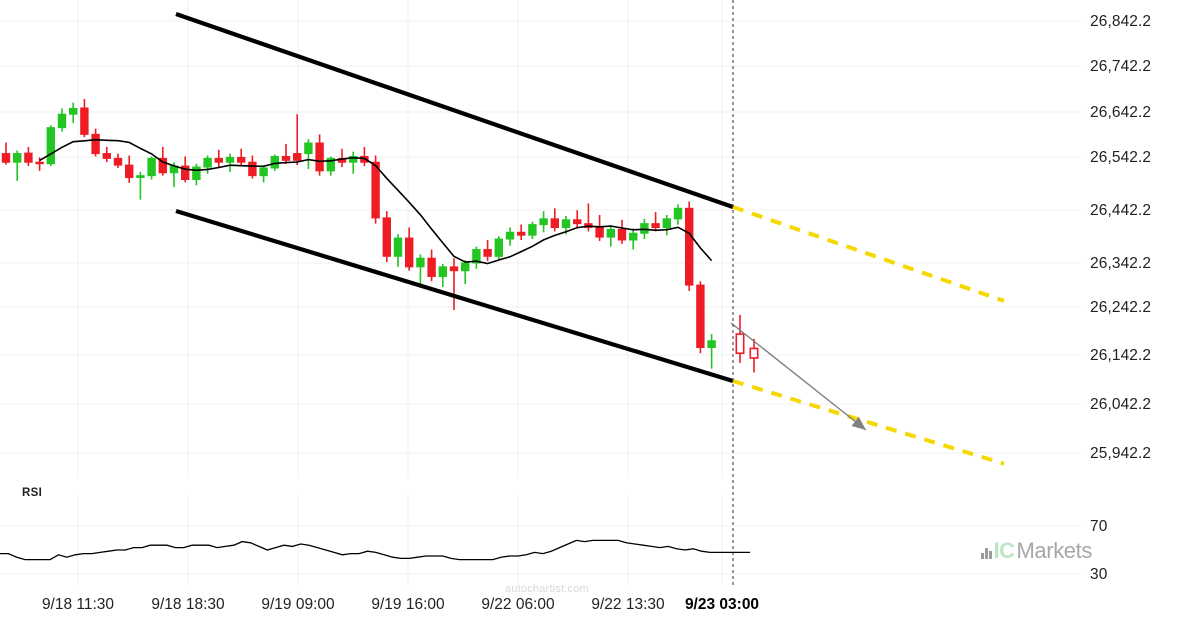  I want to click on moving-average-line, so click(376, 201).